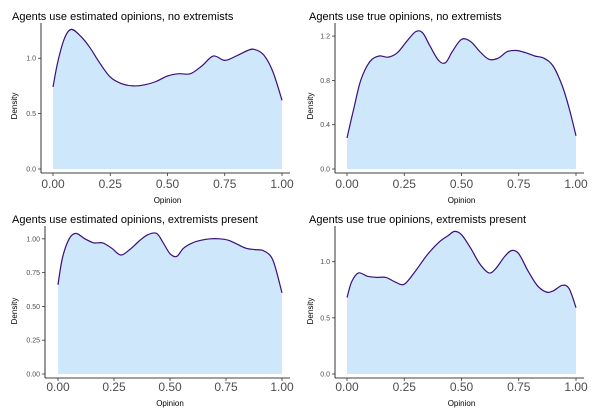 This screenshot has height=408, width=599. What do you see at coordinates (325, 81) in the screenshot?
I see `y-tick-label: 0.8` at bounding box center [325, 81].